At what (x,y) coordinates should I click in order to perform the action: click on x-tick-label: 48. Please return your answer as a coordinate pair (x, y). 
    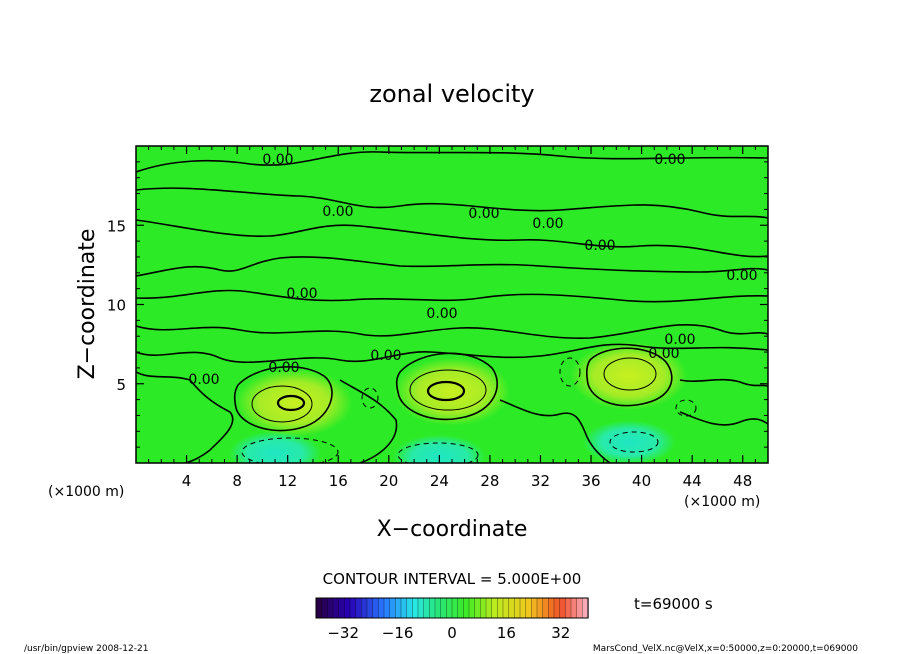
    Looking at the image, I should click on (742, 481).